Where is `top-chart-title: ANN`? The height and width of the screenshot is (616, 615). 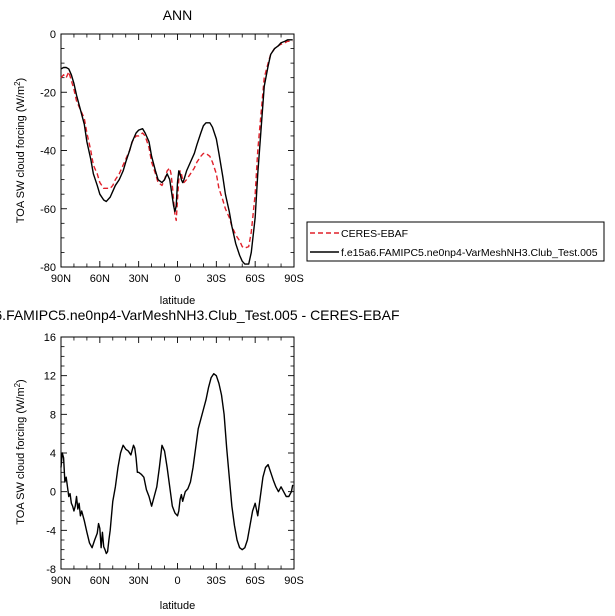
top-chart-title: ANN is located at coordinates (178, 15).